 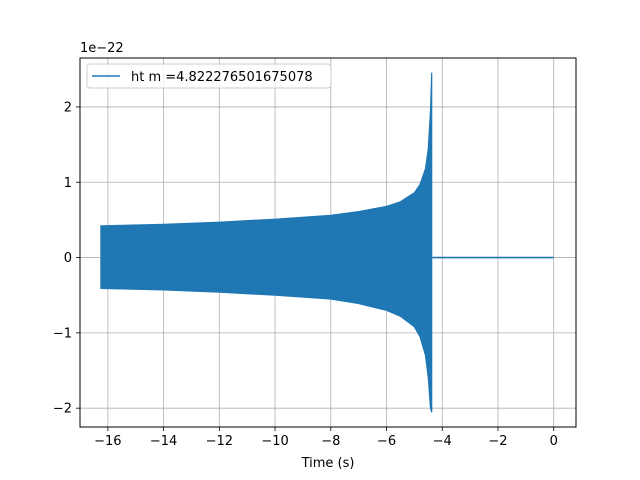 What do you see at coordinates (497, 441) in the screenshot?
I see `x-tick-label: −2` at bounding box center [497, 441].